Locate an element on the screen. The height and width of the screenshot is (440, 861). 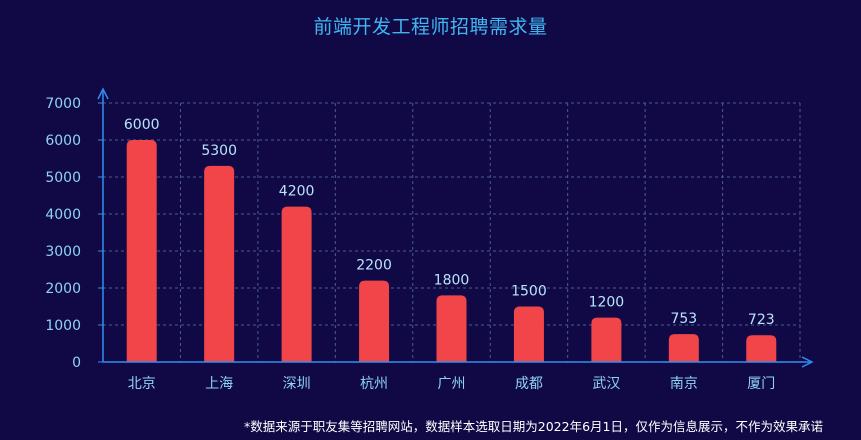
x-tick-label: 深圳 is located at coordinates (297, 384).